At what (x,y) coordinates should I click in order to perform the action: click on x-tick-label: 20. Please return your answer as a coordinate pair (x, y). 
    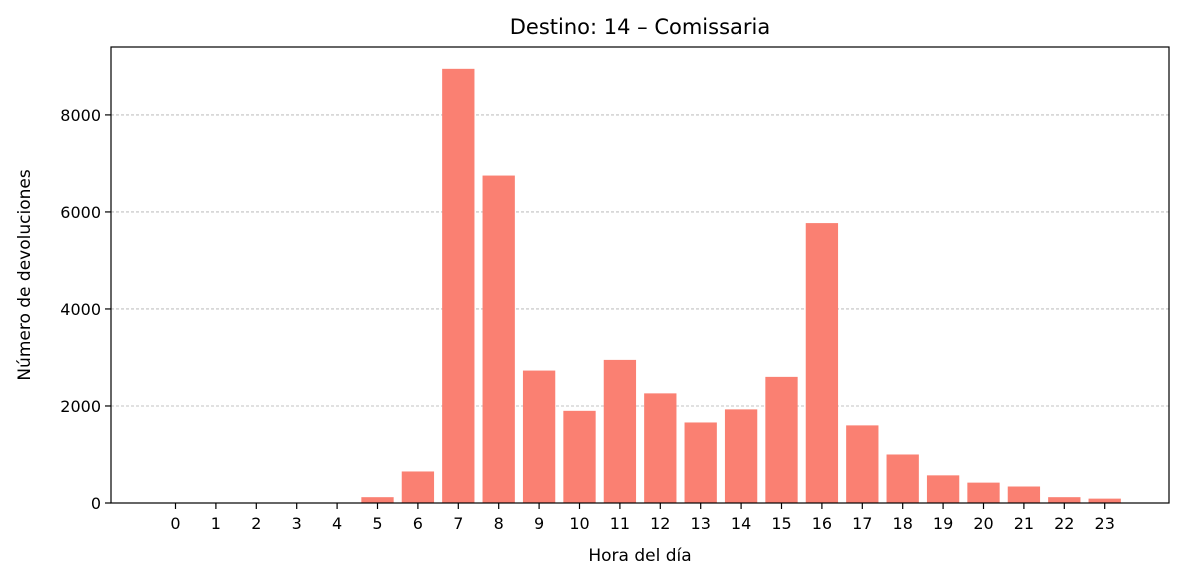
    Looking at the image, I should click on (983, 523).